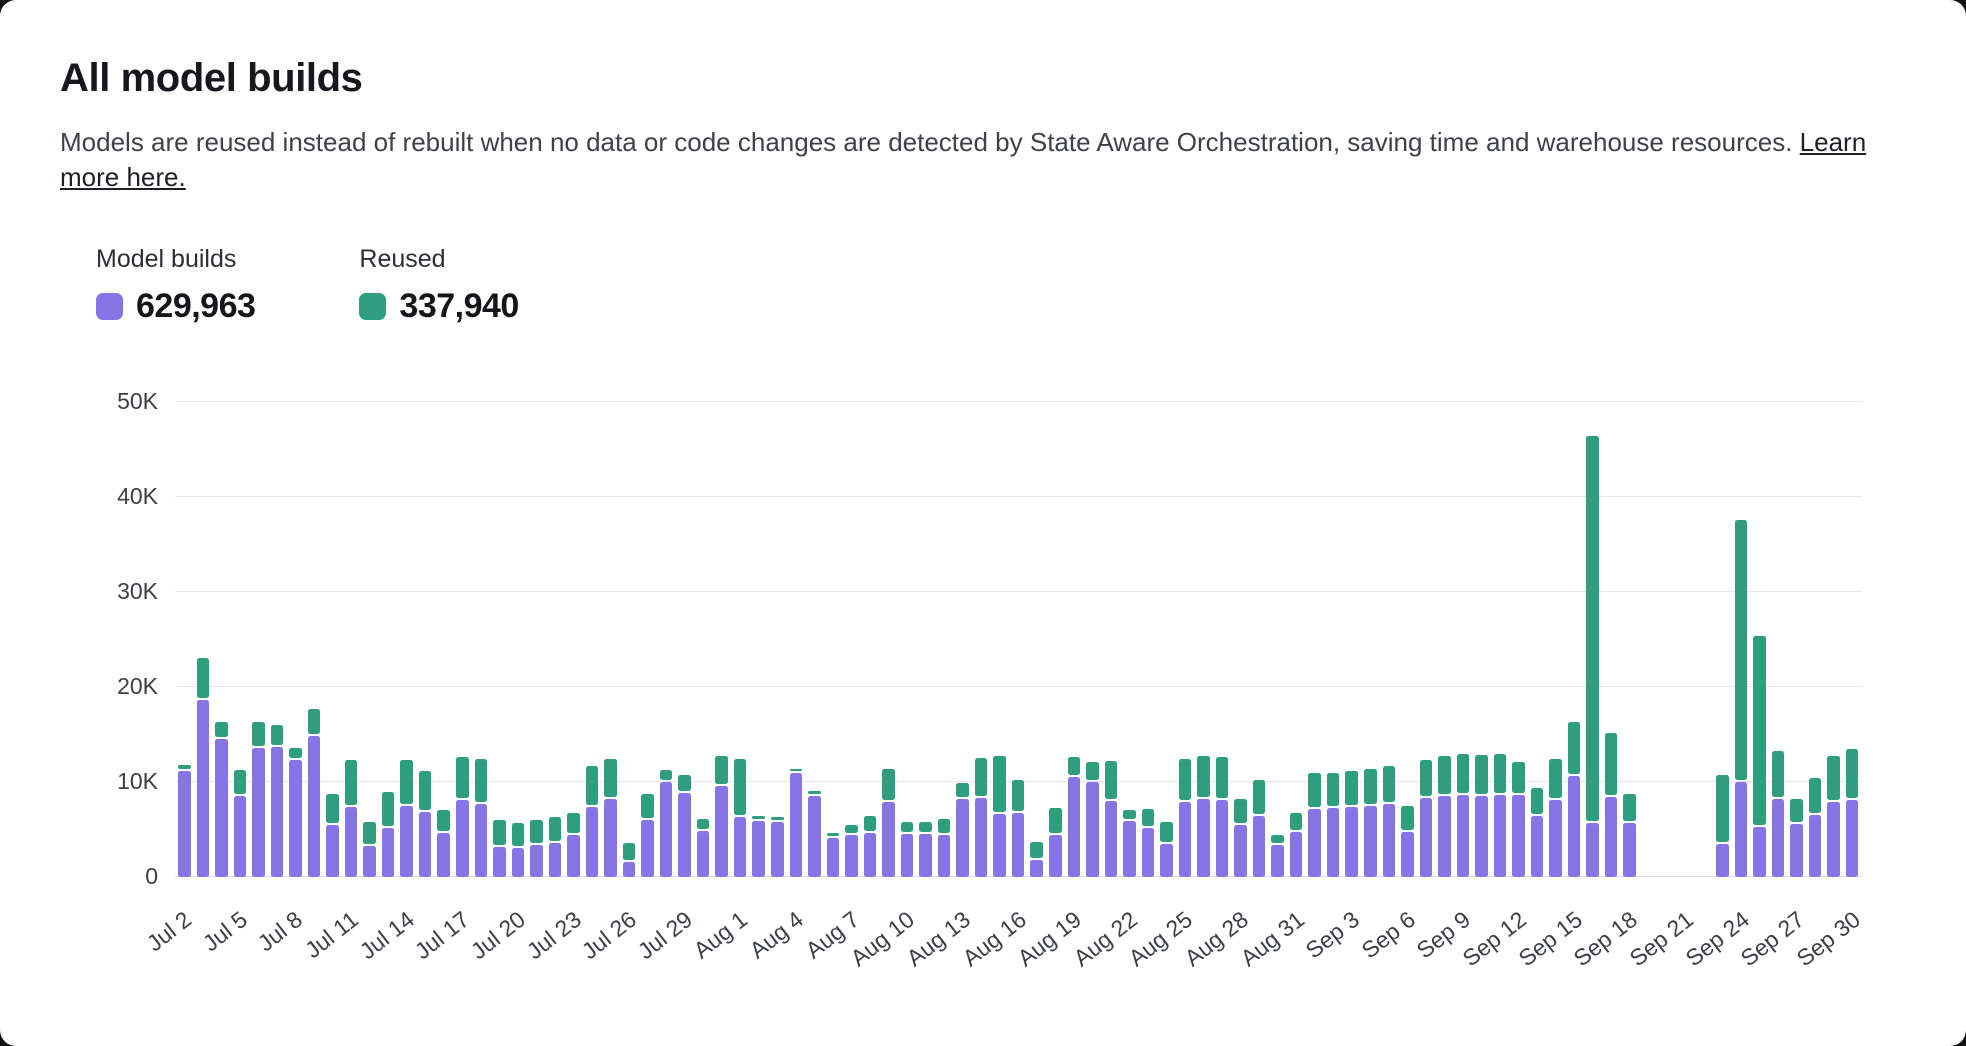  What do you see at coordinates (1018, 497) in the screenshot?
I see `gridline-40K` at bounding box center [1018, 497].